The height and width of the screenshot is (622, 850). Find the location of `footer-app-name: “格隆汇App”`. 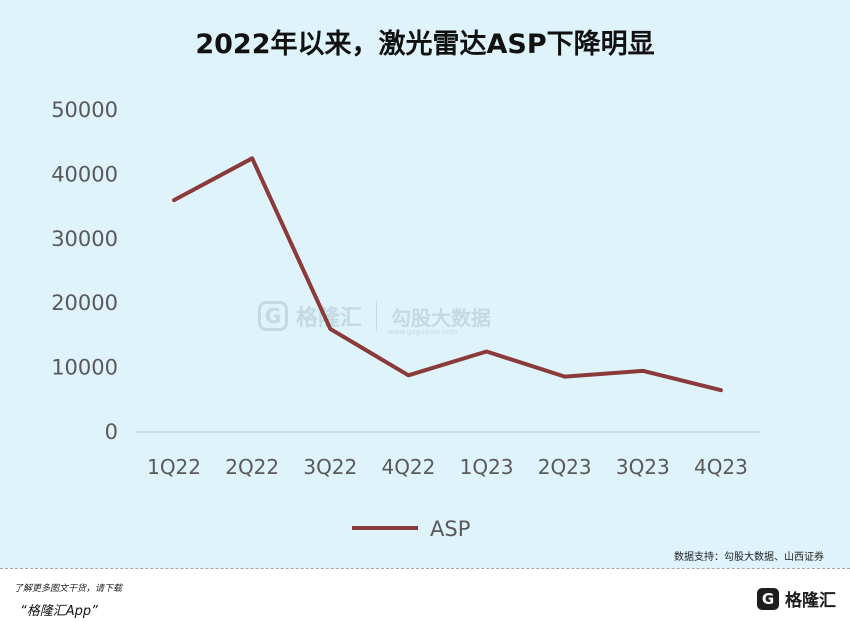

footer-app-name: “格隆汇App” is located at coordinates (59, 611).